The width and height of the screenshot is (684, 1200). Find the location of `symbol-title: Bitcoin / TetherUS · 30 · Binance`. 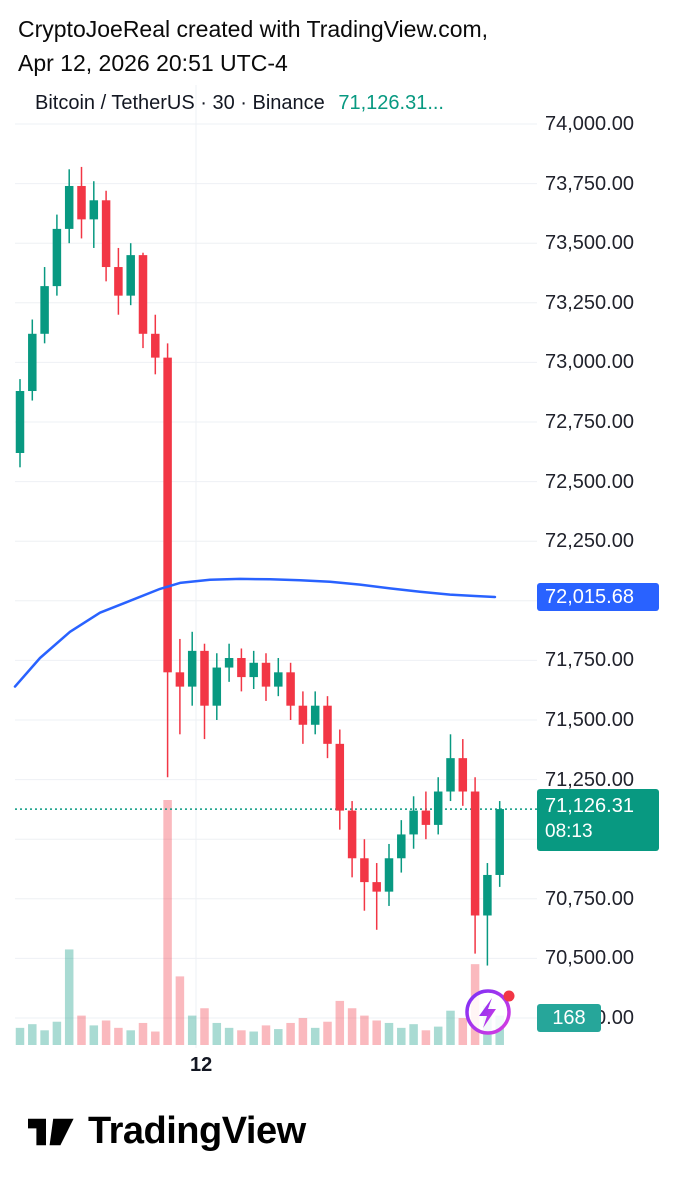

symbol-title: Bitcoin / TetherUS · 30 · Binance is located at coordinates (180, 103).